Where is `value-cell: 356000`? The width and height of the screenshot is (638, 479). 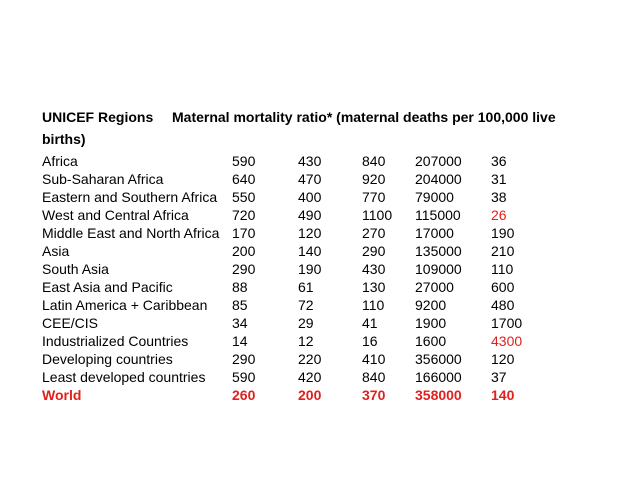 value-cell: 356000 is located at coordinates (438, 359).